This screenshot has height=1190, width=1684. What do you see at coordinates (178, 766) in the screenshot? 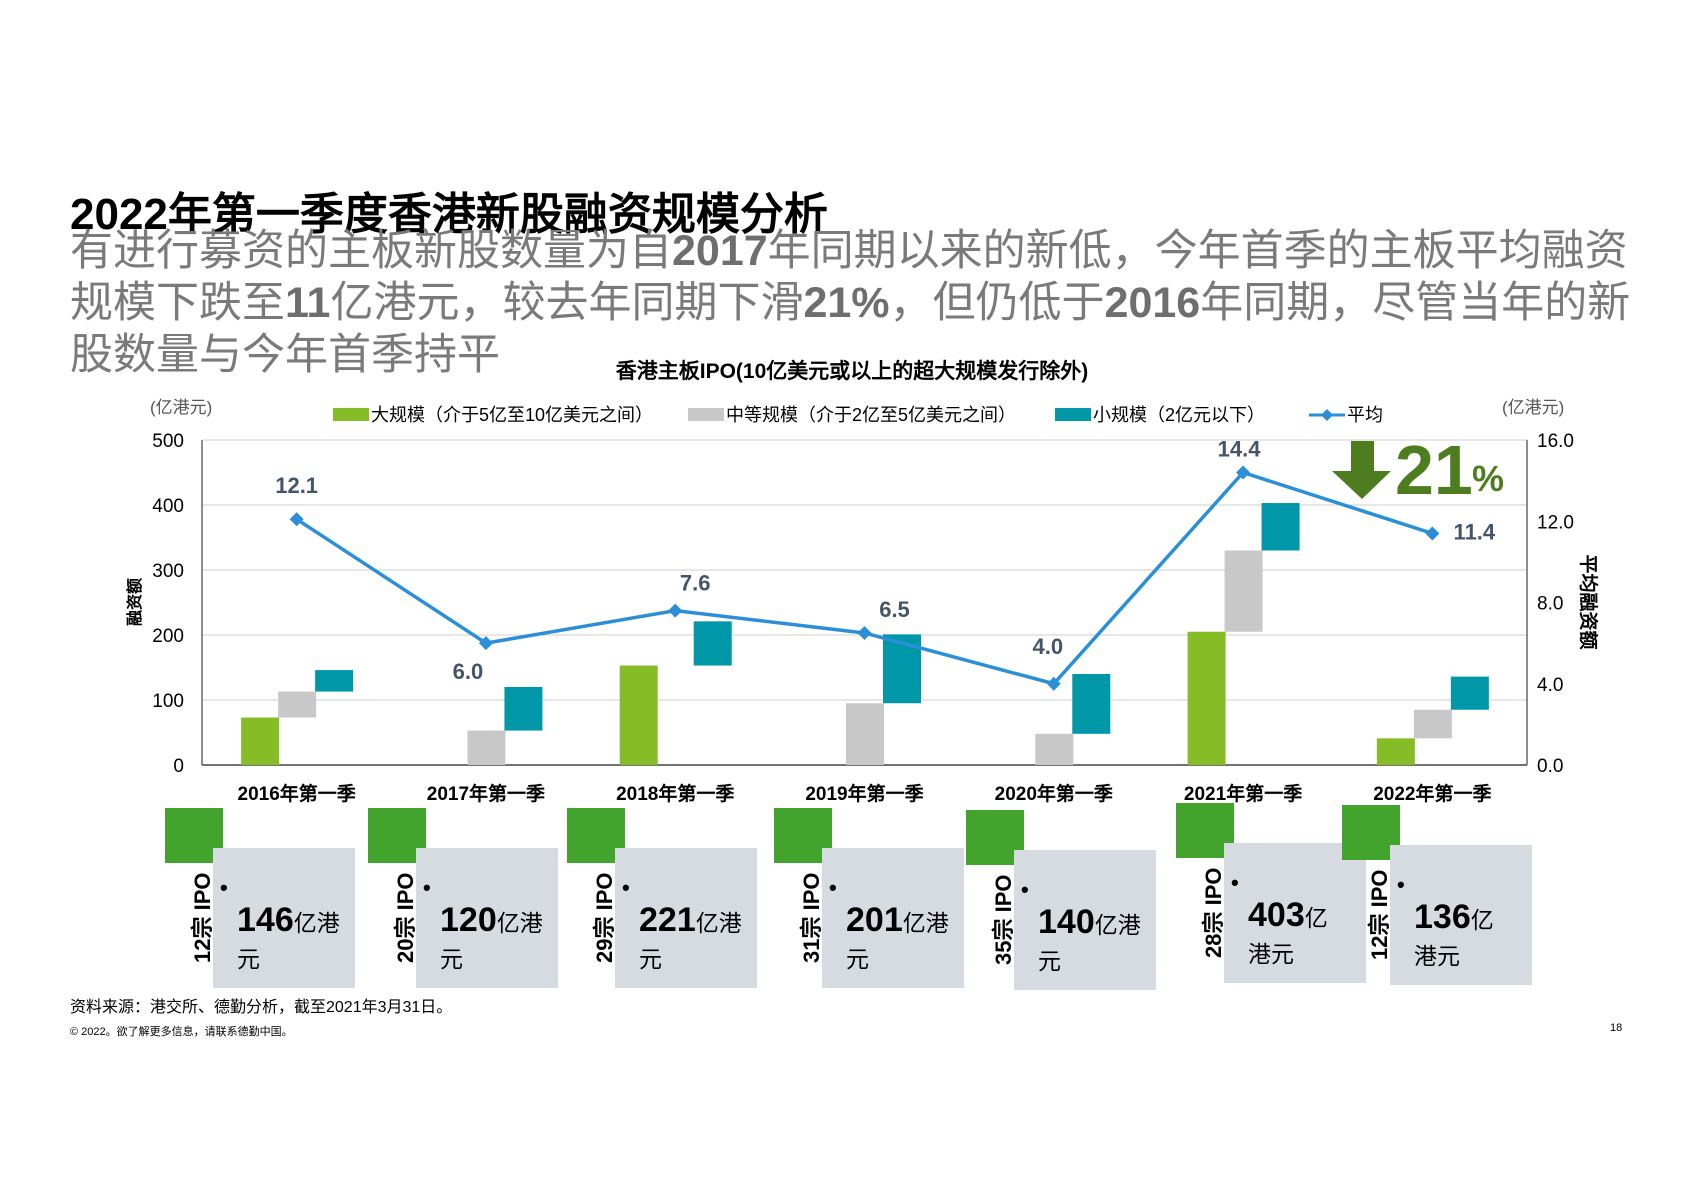
I see `y-tick-label-0: 0` at bounding box center [178, 766].